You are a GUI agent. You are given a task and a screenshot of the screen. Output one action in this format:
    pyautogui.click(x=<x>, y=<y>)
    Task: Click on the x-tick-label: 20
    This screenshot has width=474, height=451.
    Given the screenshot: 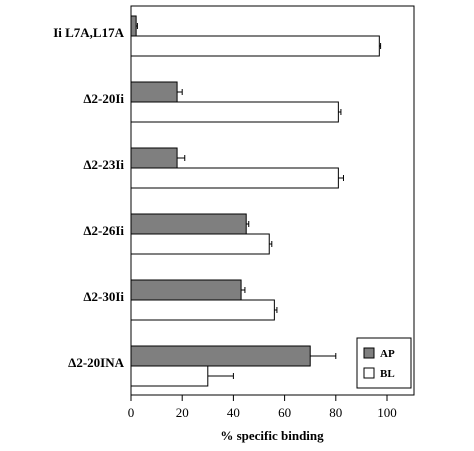 What is the action you would take?
    pyautogui.click(x=182, y=412)
    